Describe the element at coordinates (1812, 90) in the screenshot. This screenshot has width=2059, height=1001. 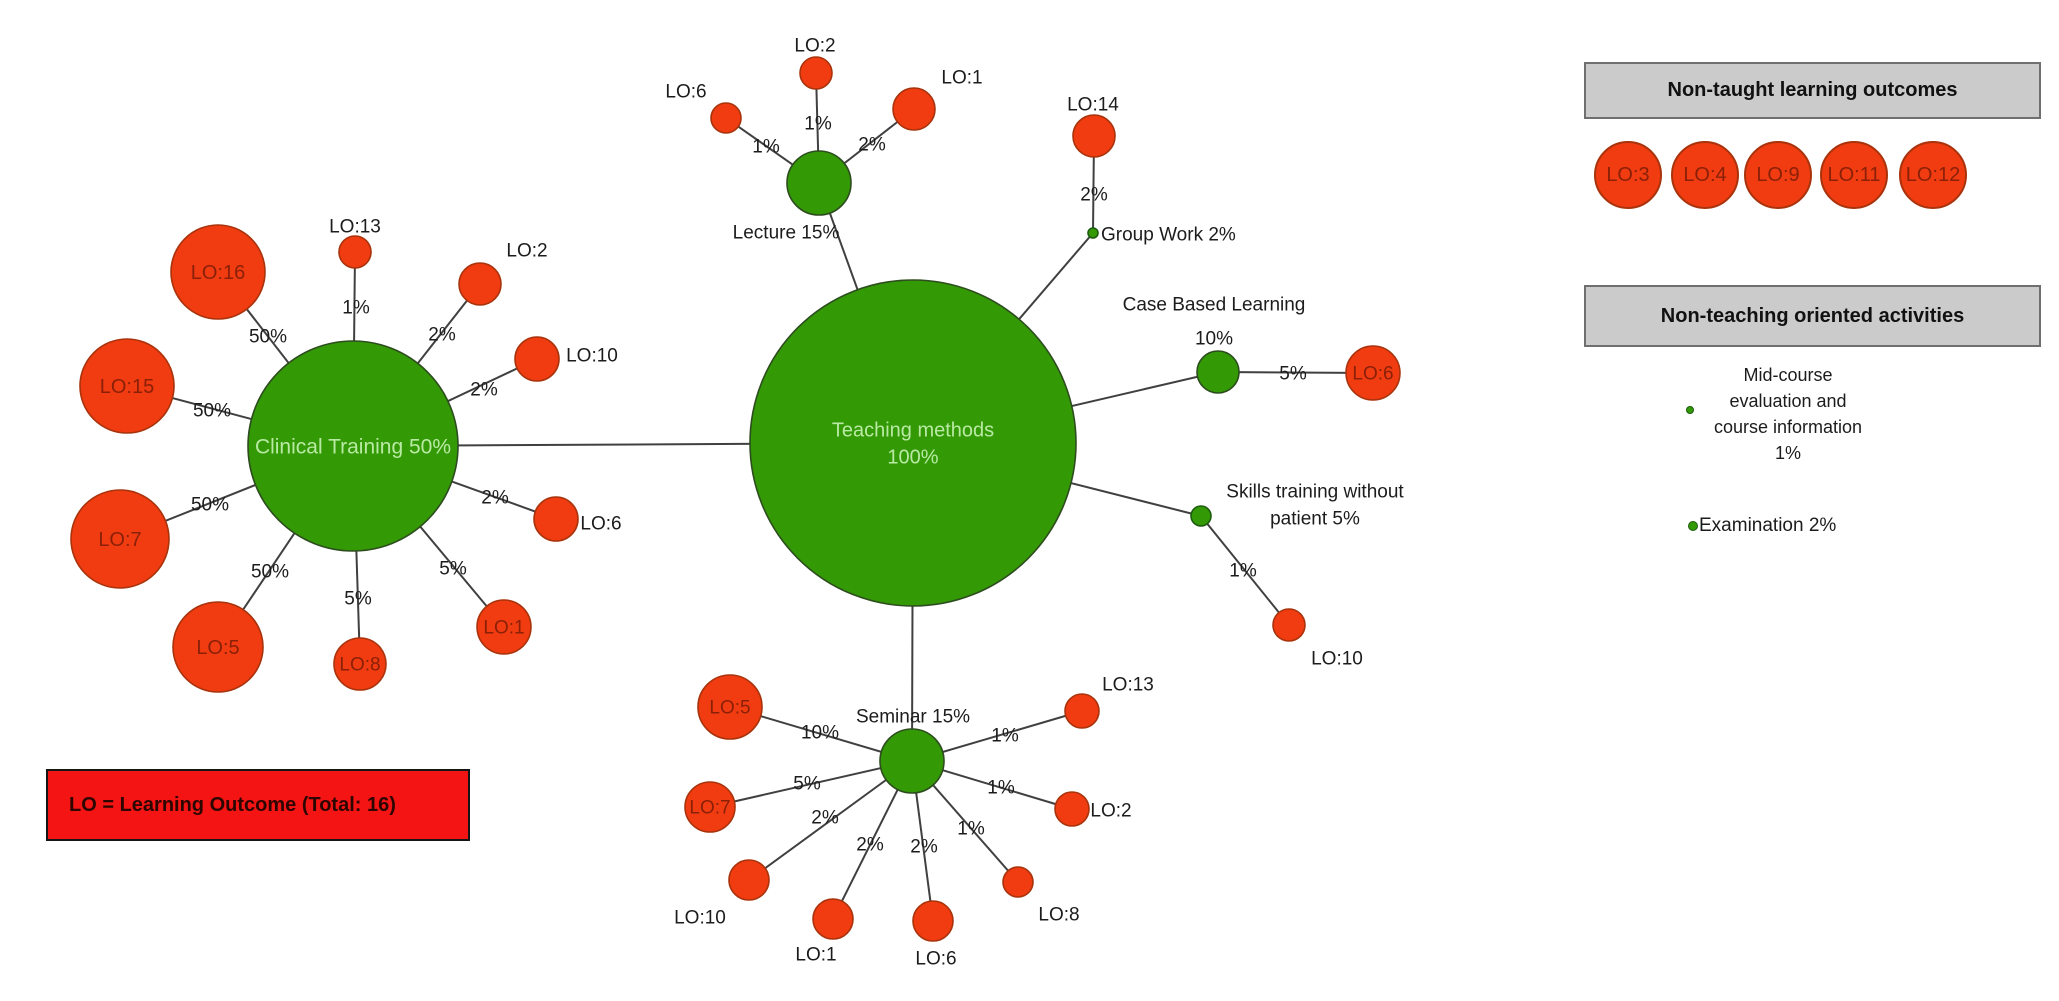
I see `non-taught-legend-header: Non-taught learning outcomes` at that location.